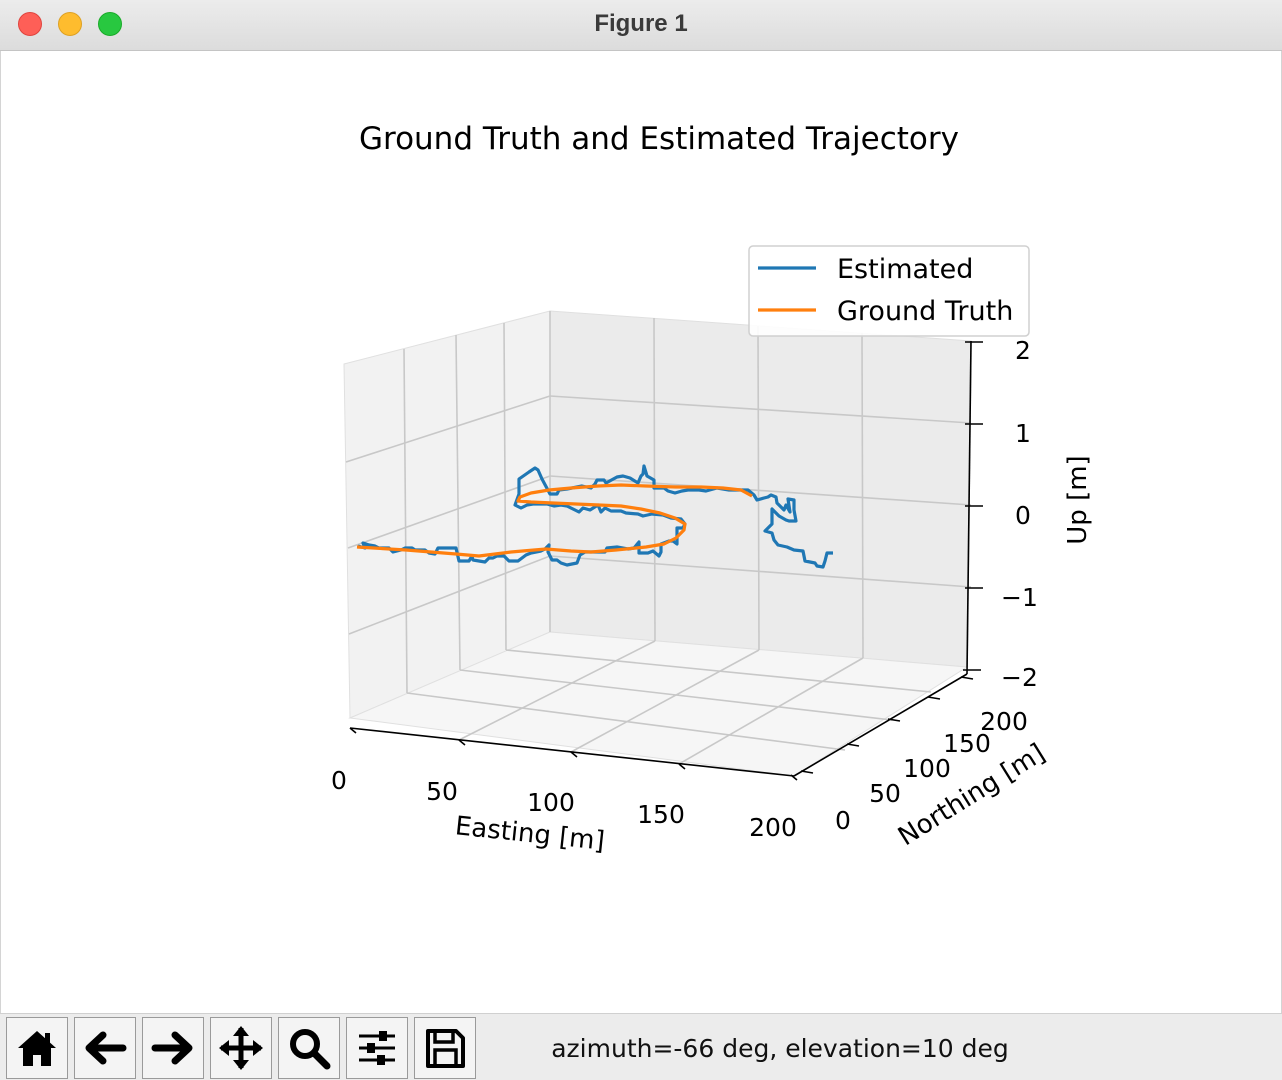  I want to click on zoom-button, so click(309, 1048).